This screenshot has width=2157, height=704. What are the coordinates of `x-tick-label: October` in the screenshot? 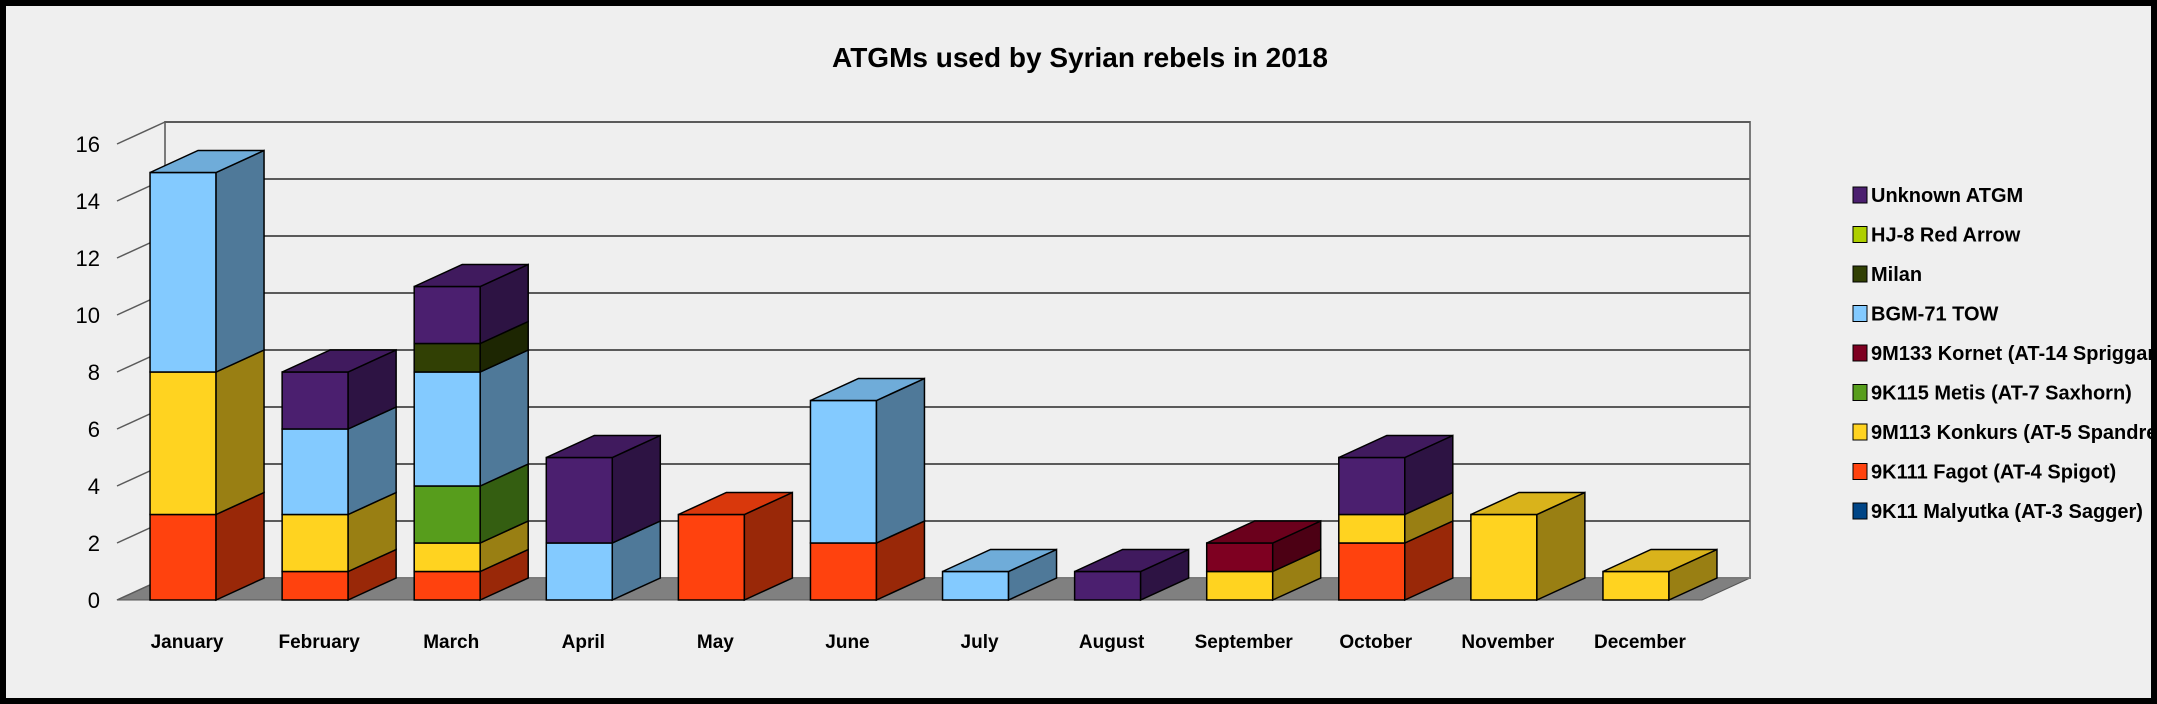 It's located at (1375, 642).